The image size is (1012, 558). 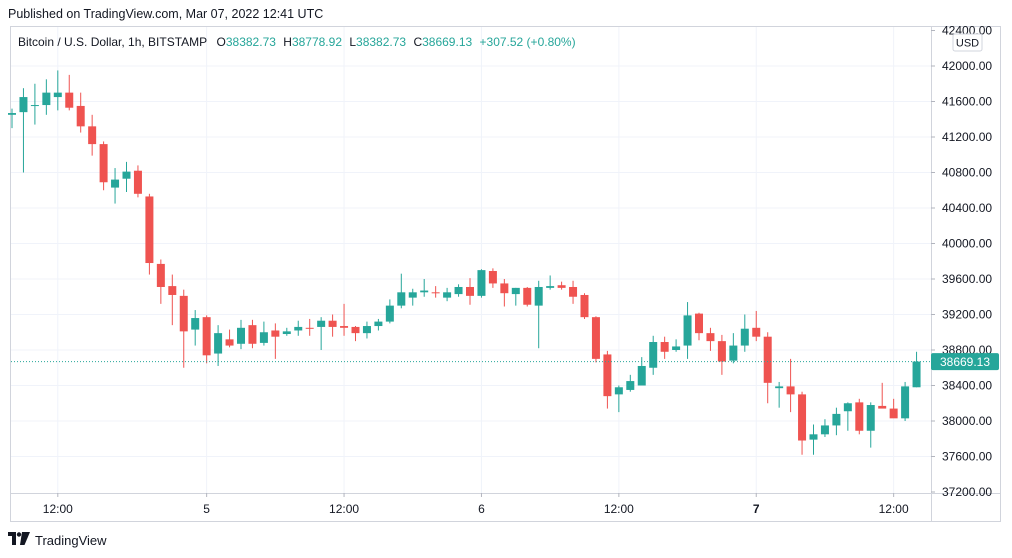 What do you see at coordinates (57, 540) in the screenshot?
I see `footer-brand: TradingView` at bounding box center [57, 540].